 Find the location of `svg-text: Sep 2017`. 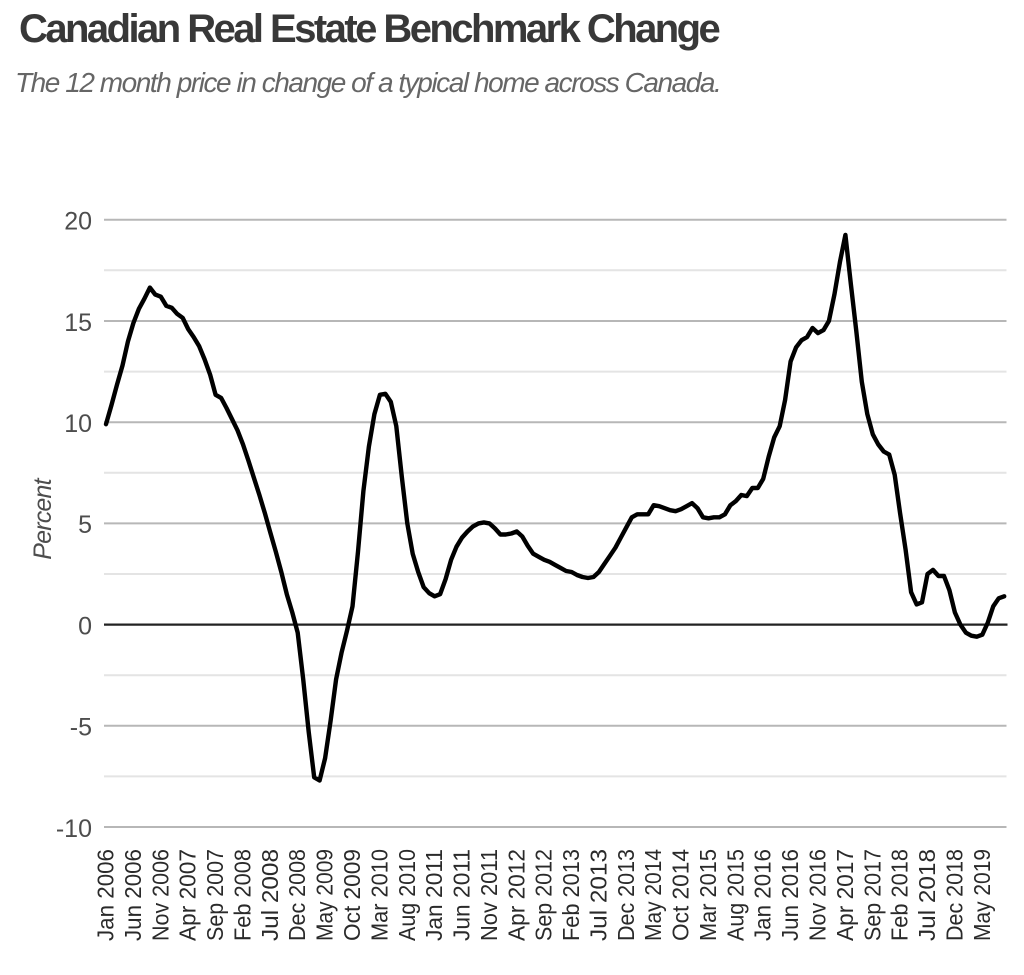

svg-text: Sep 2017 is located at coordinates (872, 895).